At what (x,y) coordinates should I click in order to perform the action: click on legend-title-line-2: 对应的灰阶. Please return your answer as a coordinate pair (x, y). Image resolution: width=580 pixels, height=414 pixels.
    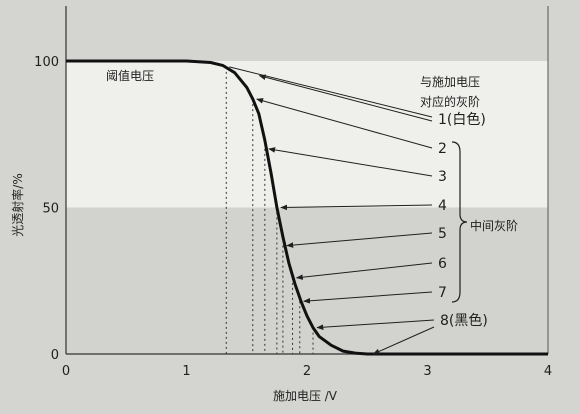
    Looking at the image, I should click on (450, 101).